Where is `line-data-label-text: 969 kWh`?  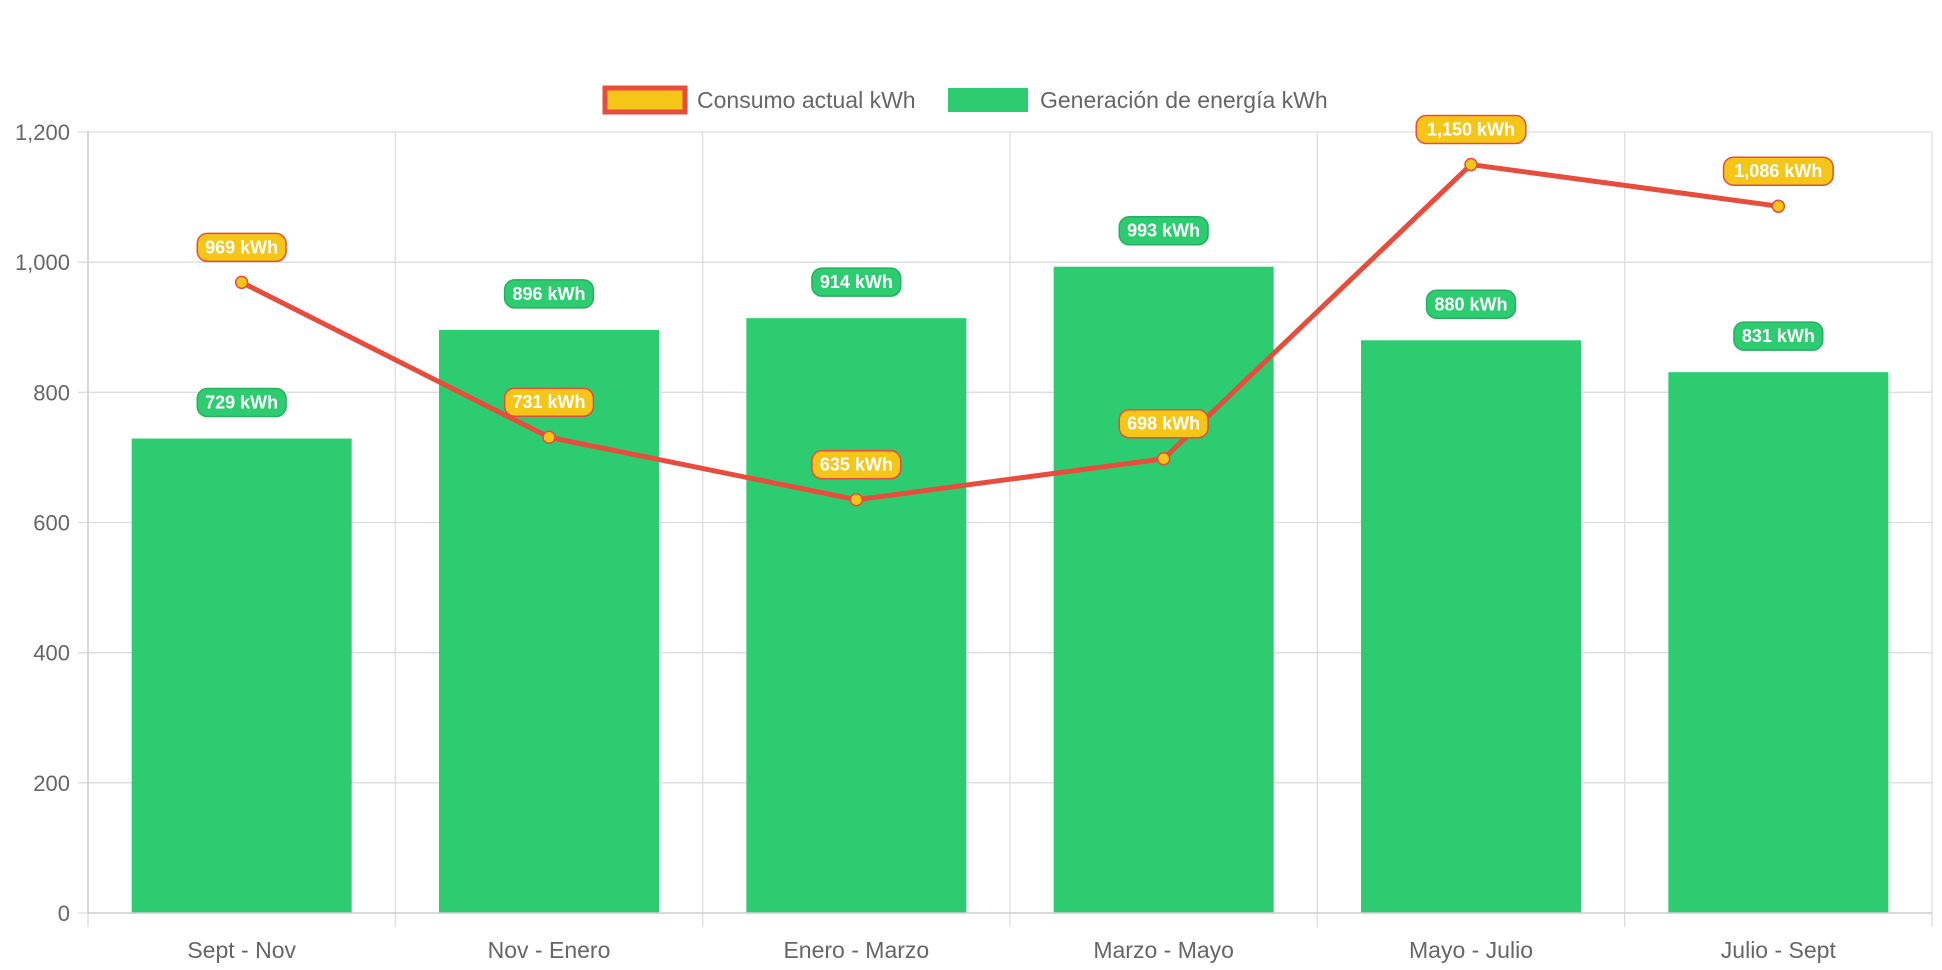
line-data-label-text: 969 kWh is located at coordinates (241, 247).